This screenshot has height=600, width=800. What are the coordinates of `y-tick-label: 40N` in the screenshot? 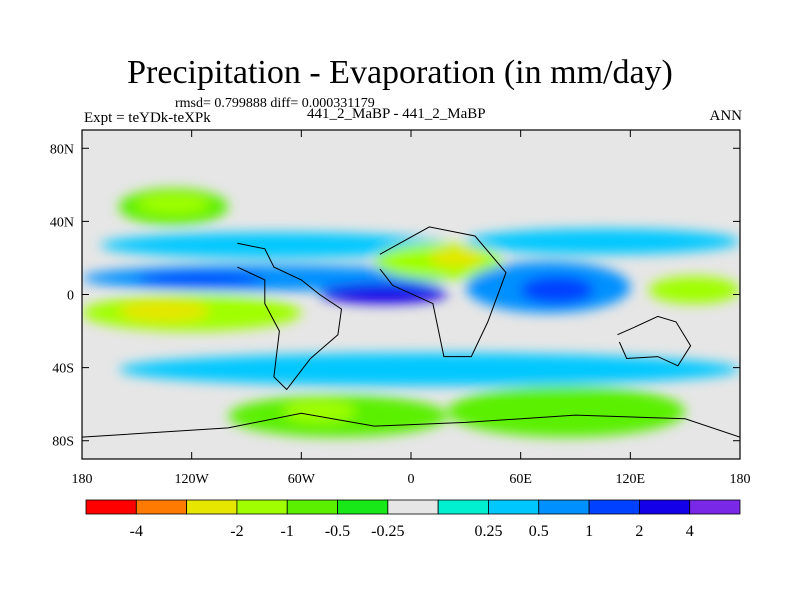 It's located at (62, 222).